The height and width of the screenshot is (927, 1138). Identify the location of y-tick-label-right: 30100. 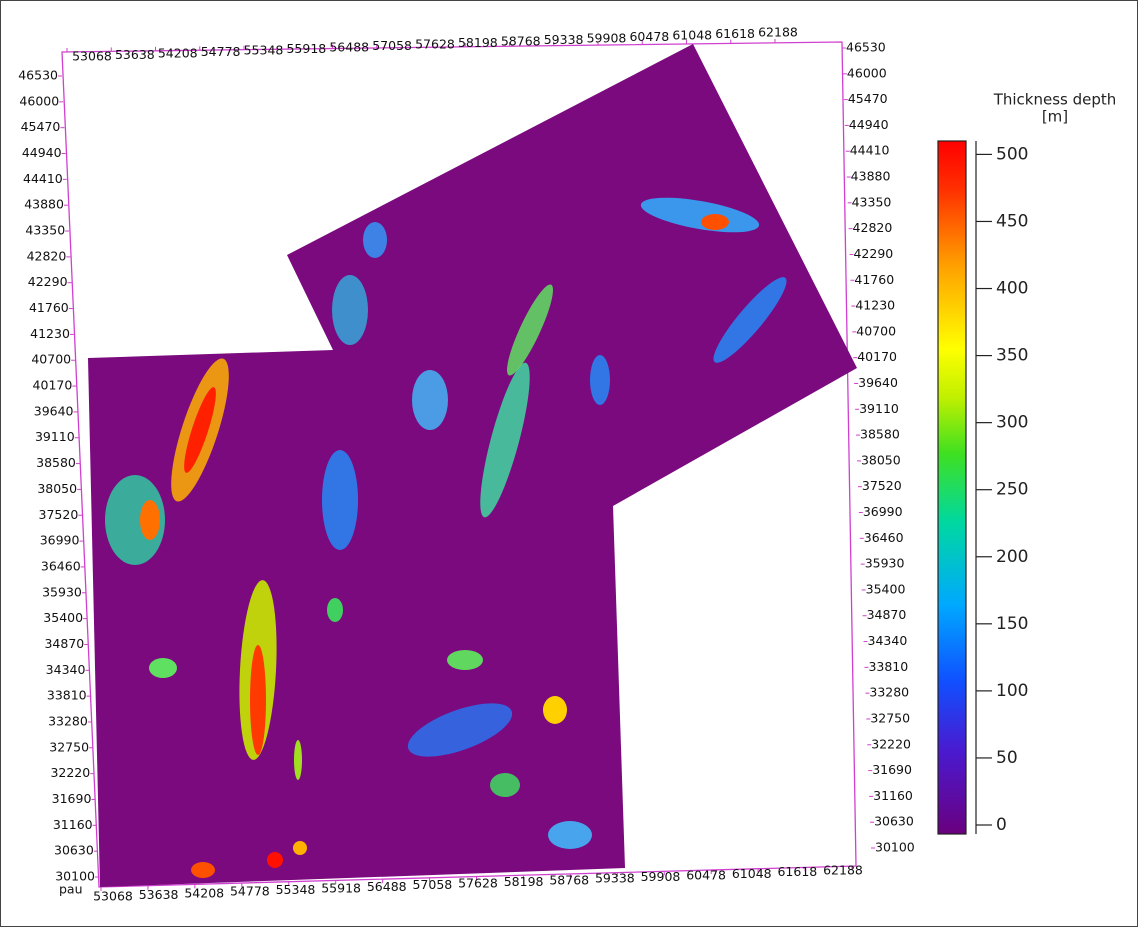
(895, 847).